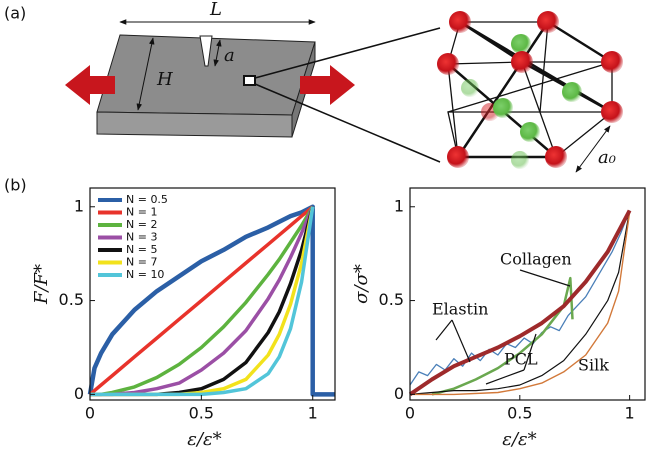  What do you see at coordinates (15, 13) in the screenshot?
I see `panel-label: (a)` at bounding box center [15, 13].